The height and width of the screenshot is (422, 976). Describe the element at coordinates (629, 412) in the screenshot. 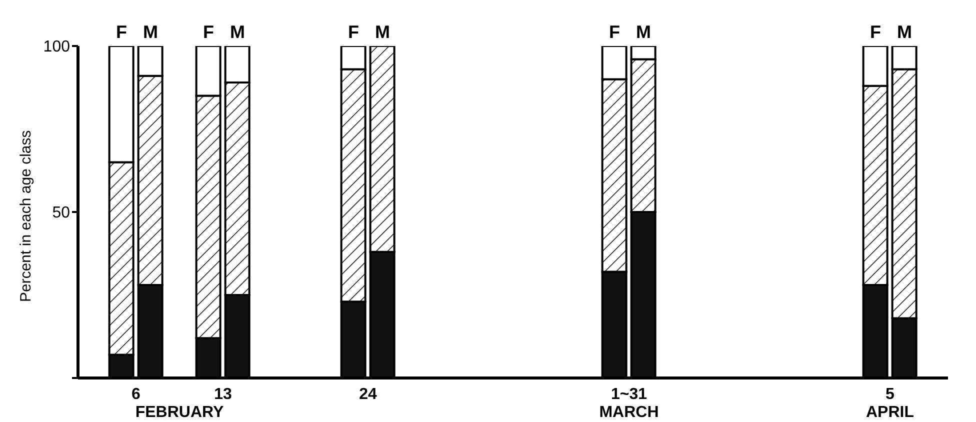

I see `text: MARCH` at that location.